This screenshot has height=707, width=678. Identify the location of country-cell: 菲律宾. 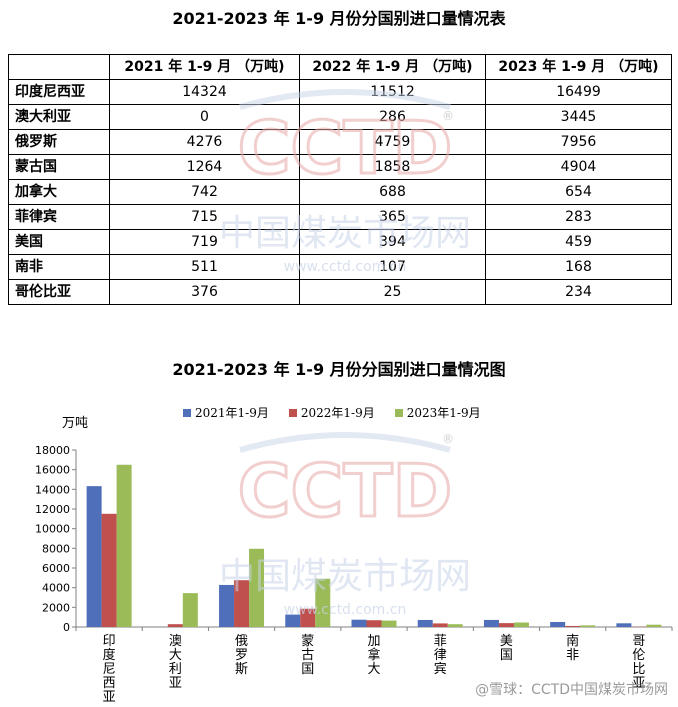
(59, 217).